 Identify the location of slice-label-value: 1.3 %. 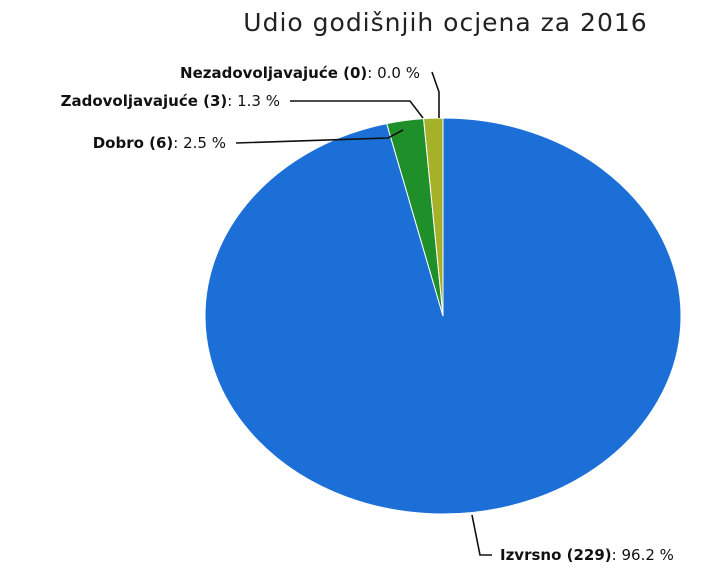
(258, 101).